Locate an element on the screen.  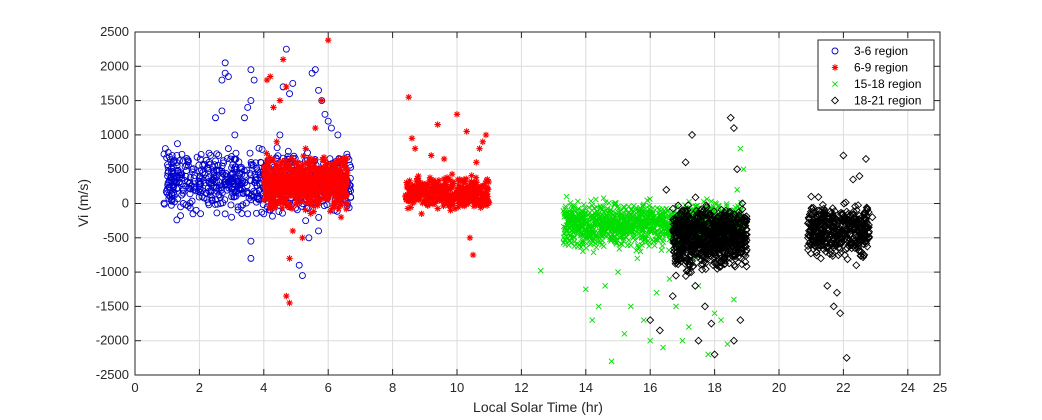
y-tick-label: 0 is located at coordinates (125, 203).